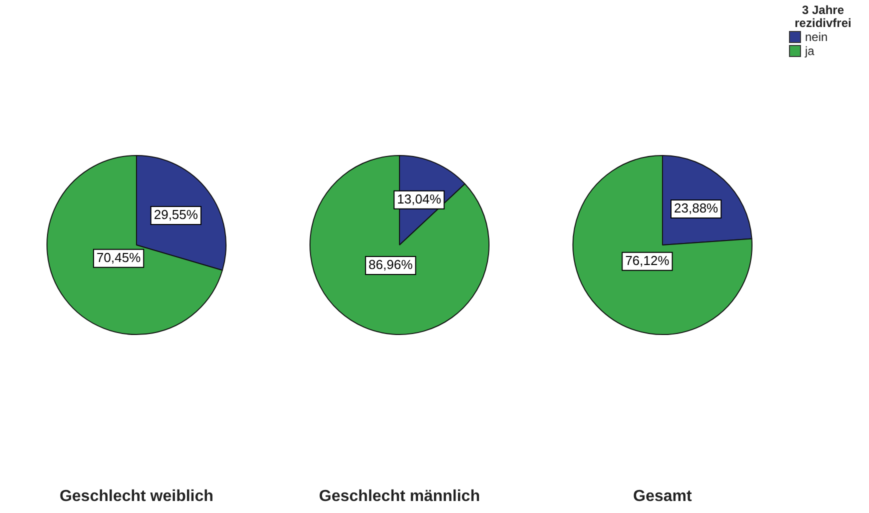  What do you see at coordinates (662, 497) in the screenshot?
I see `text: Gesamt` at bounding box center [662, 497].